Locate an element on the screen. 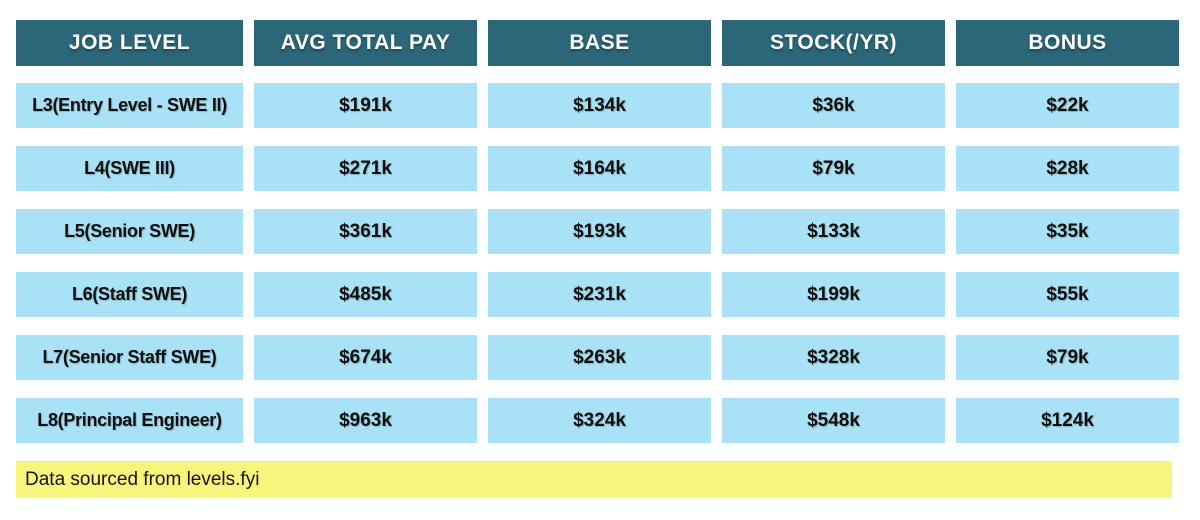  cell-total-pay: $191k is located at coordinates (365, 105).